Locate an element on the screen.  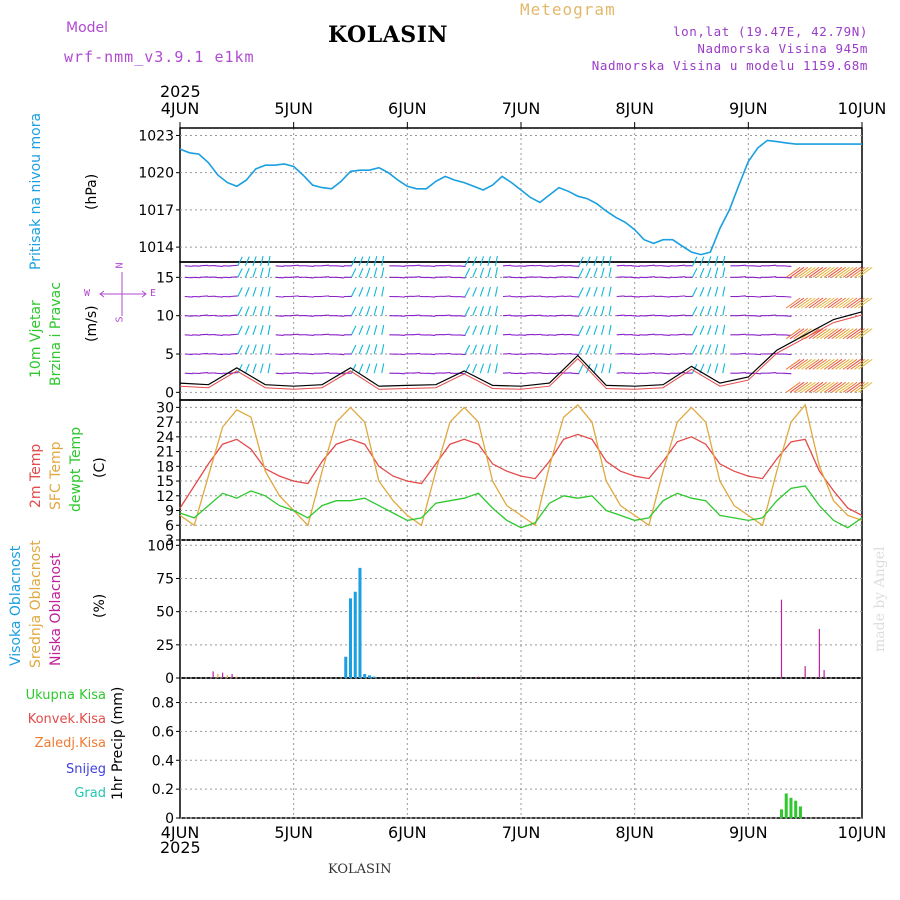
x-tick-top-label: 9JUN is located at coordinates (748, 108).